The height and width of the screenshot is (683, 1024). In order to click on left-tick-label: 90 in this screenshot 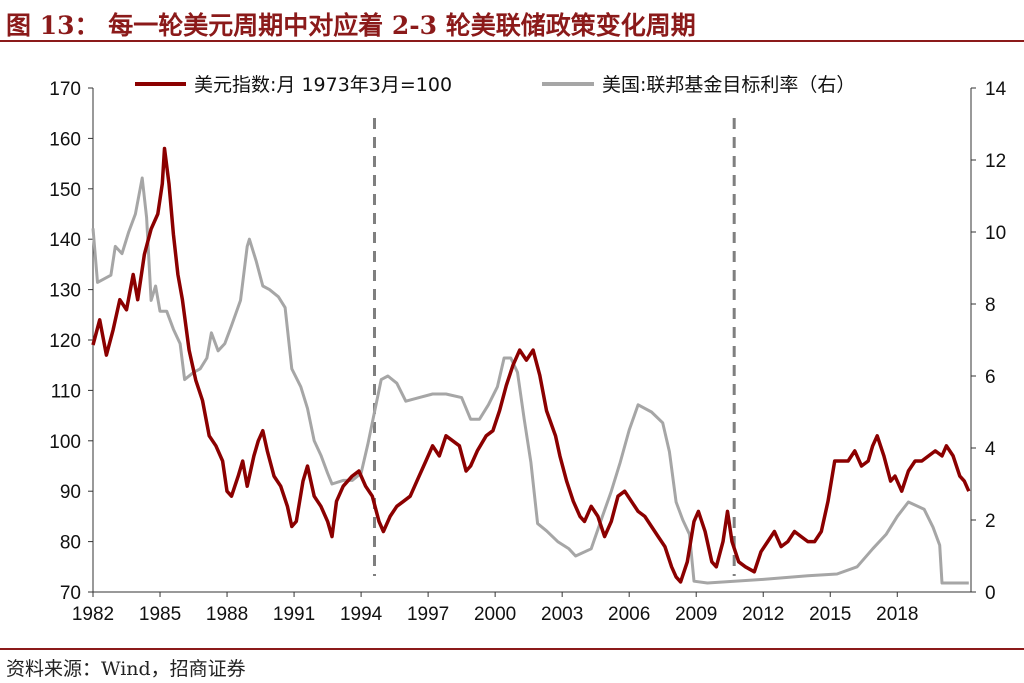, I will do `click(70, 492)`.